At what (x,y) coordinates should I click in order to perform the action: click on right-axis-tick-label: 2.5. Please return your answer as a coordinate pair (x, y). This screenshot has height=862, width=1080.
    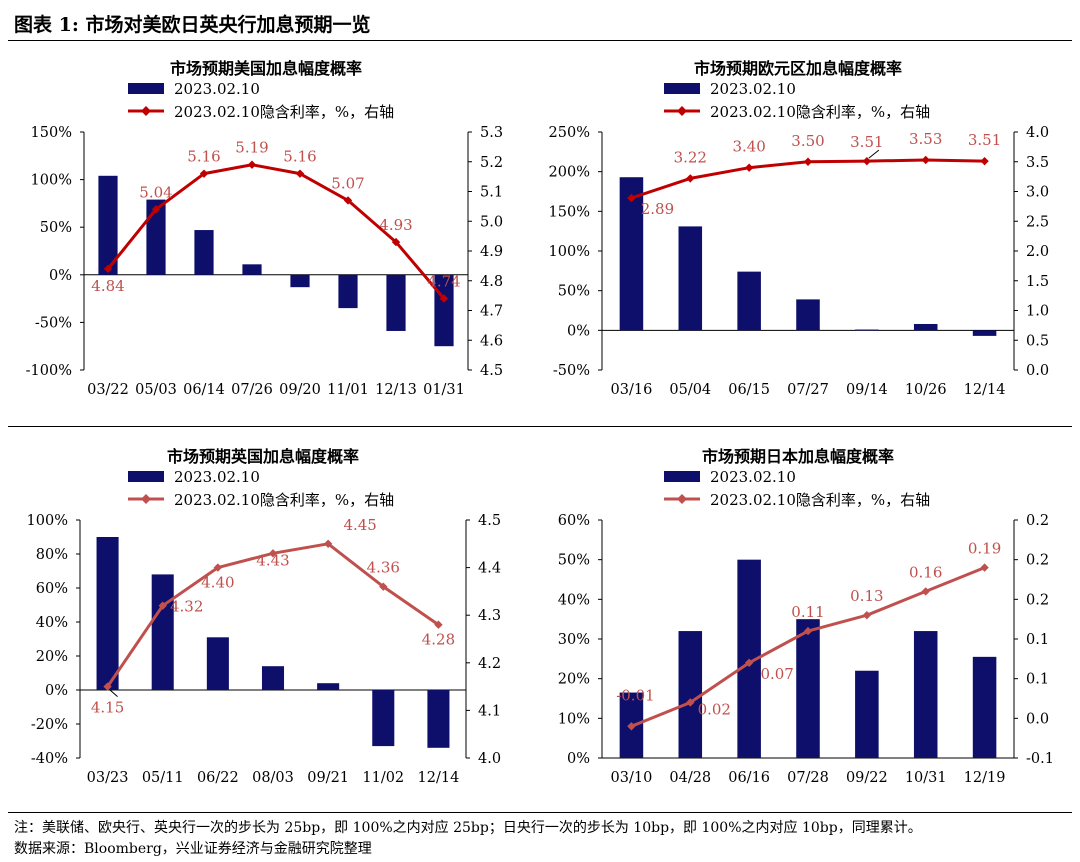
    Looking at the image, I should click on (1037, 222).